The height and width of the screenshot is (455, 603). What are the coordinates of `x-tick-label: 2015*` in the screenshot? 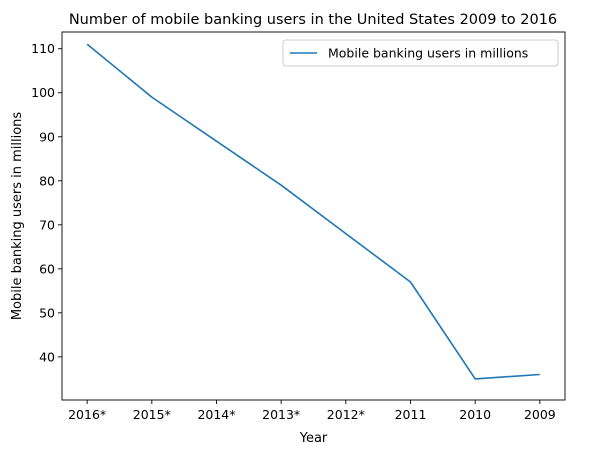 It's located at (152, 414).